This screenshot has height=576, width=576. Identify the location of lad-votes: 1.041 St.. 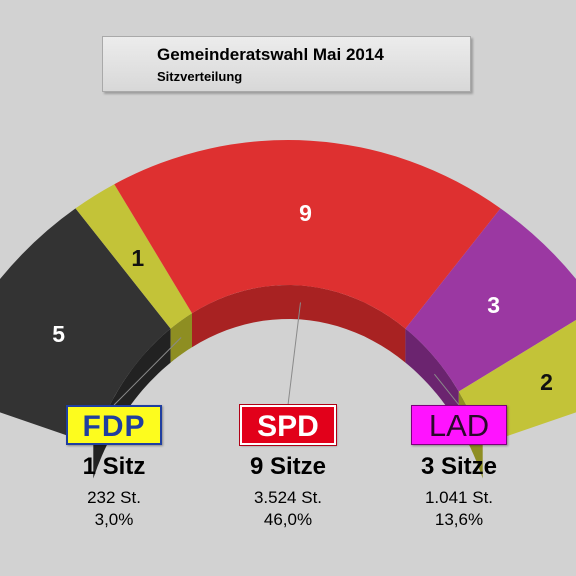
(459, 497).